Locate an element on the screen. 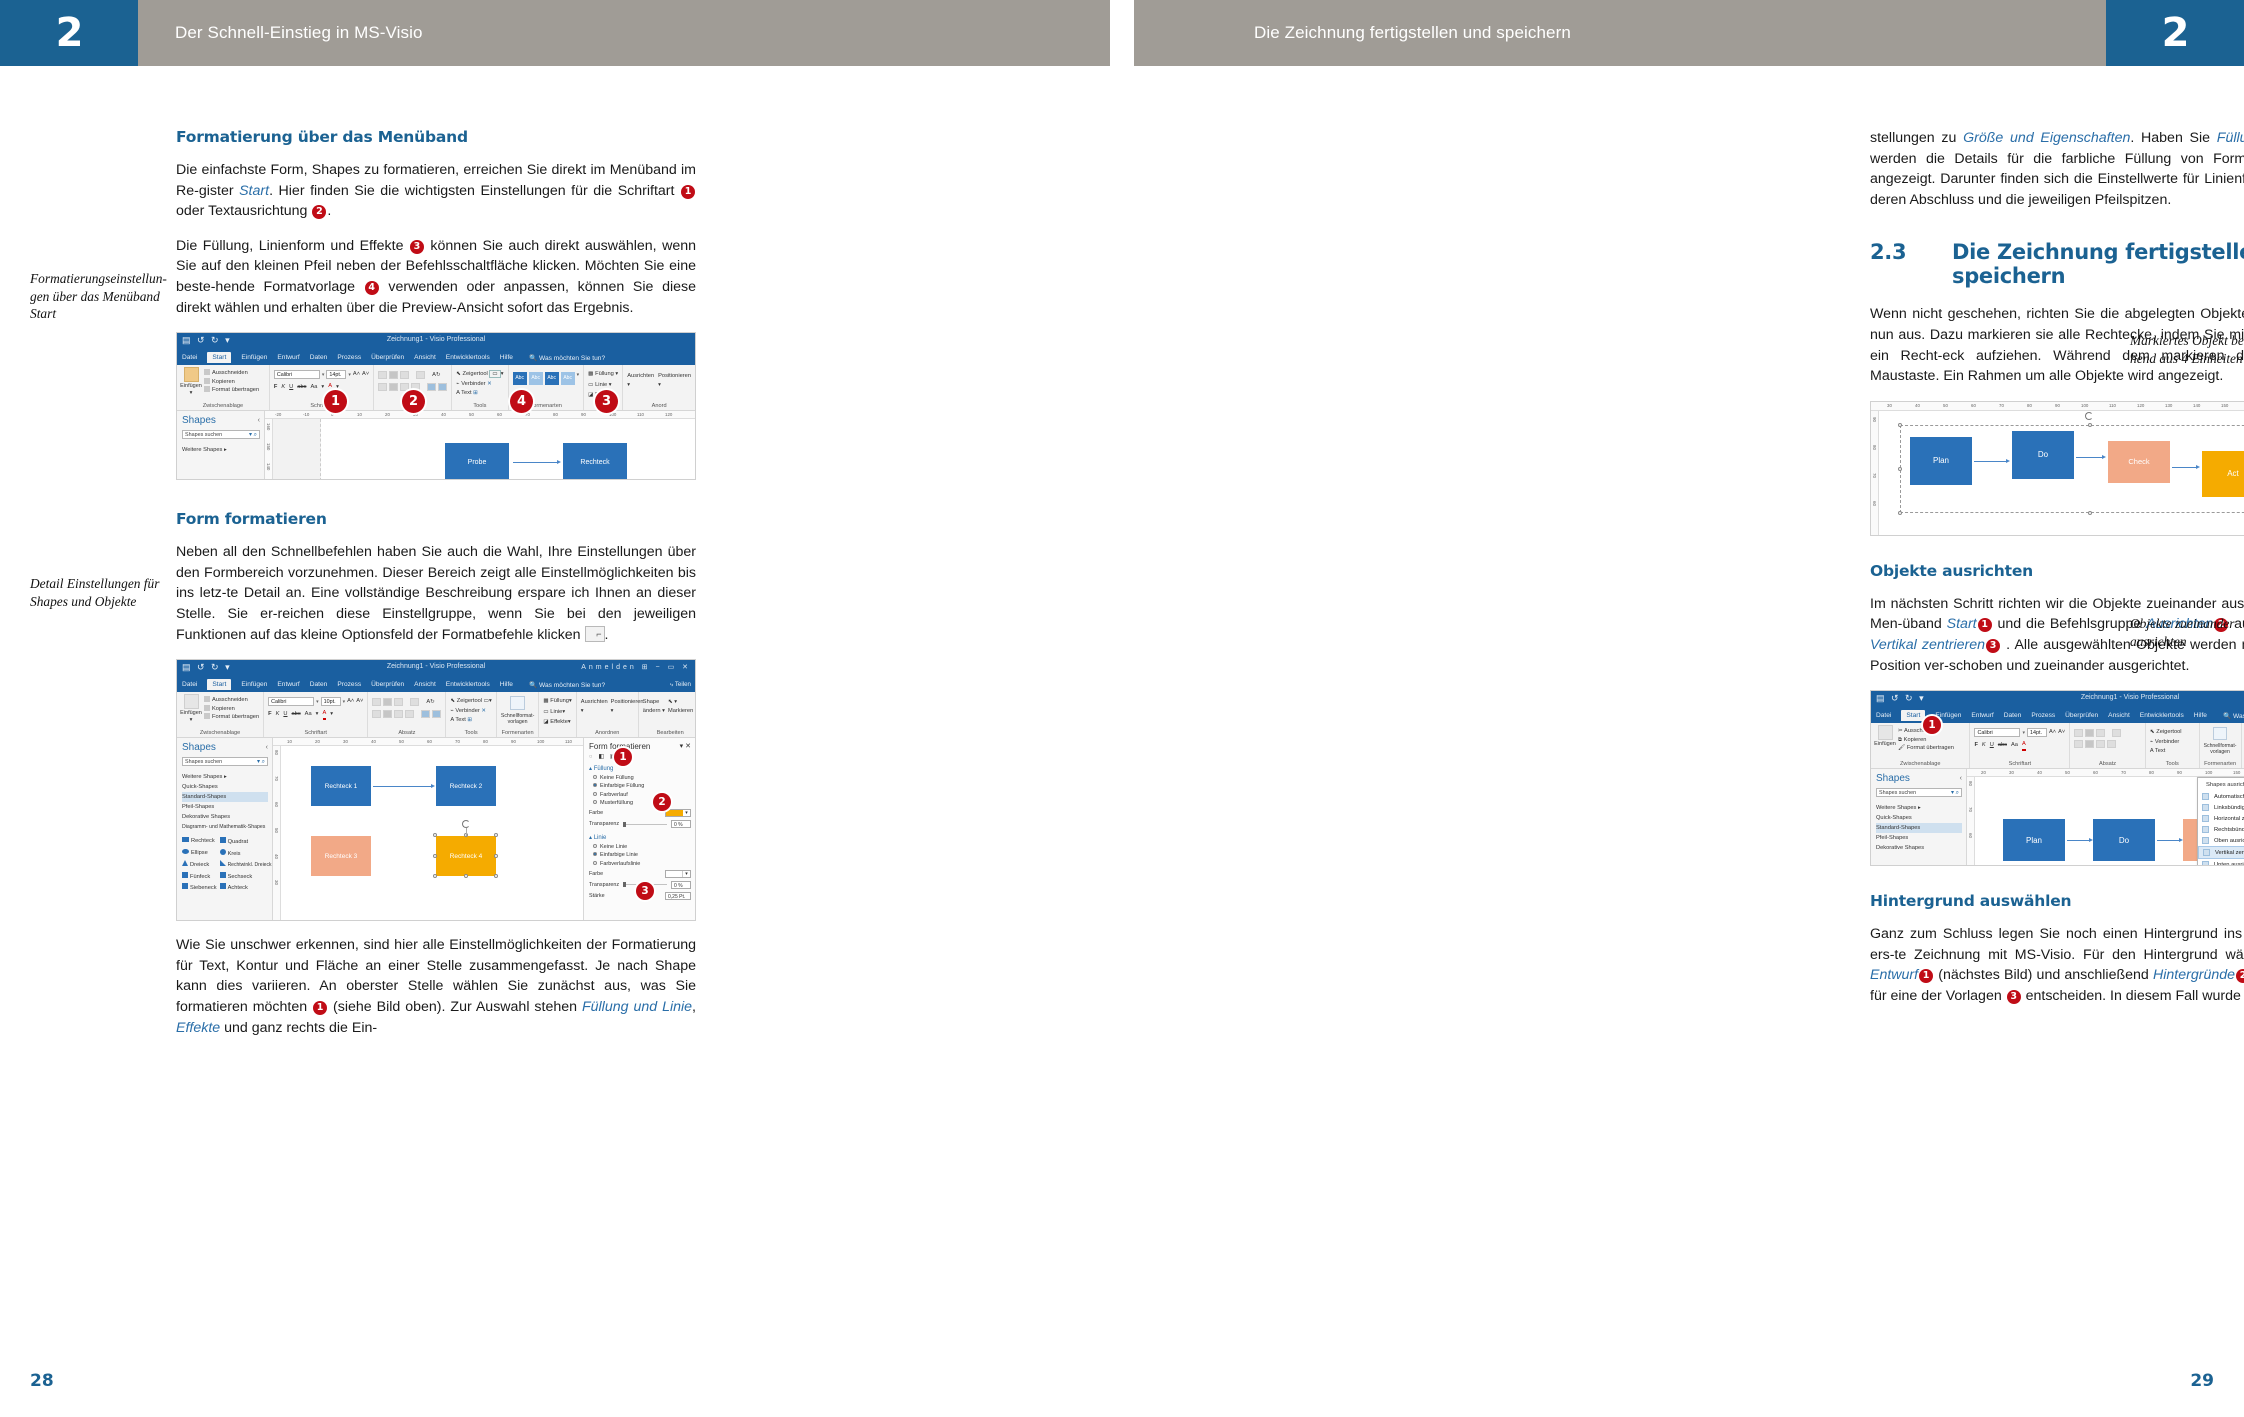 The image size is (2244, 1417). stencil-siebeneck: Siebeneck is located at coordinates (199, 888).